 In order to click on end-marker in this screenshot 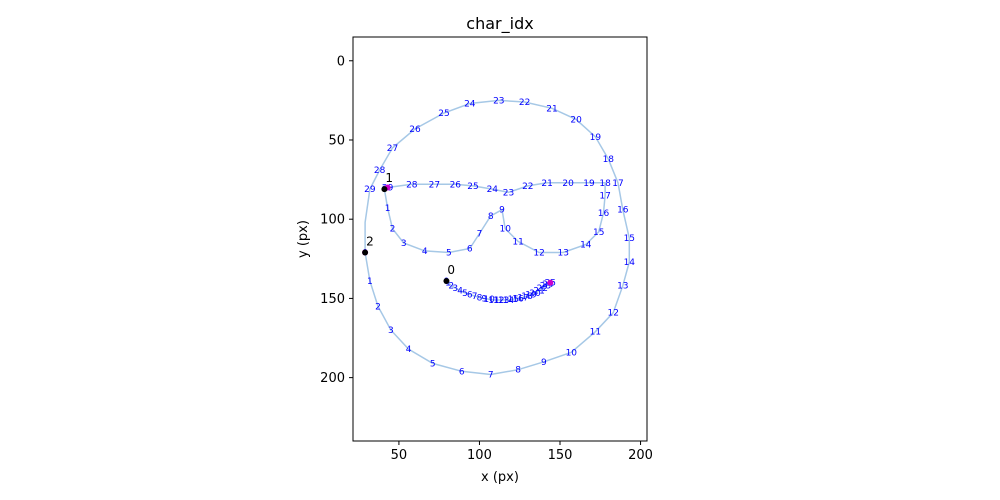, I will do `click(550, 282)`.